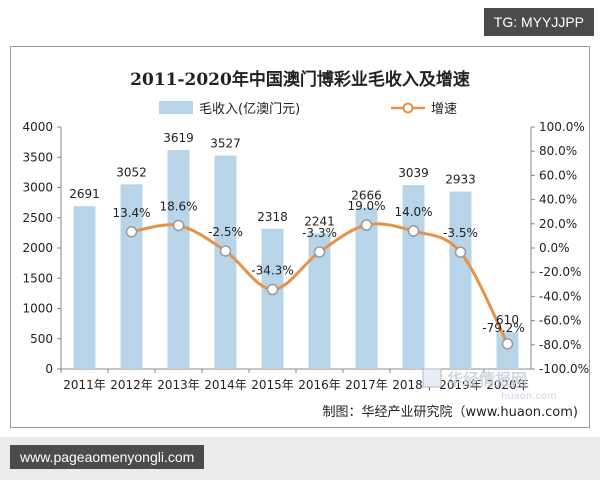  What do you see at coordinates (272, 385) in the screenshot?
I see `x-tick-label: 2015年` at bounding box center [272, 385].